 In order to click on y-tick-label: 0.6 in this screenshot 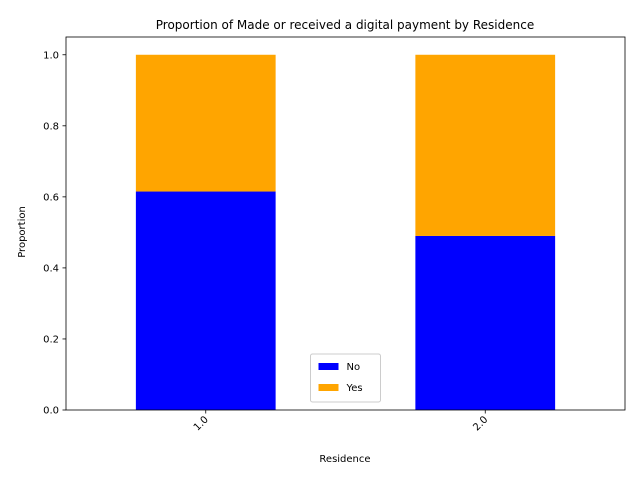, I will do `click(51, 197)`.